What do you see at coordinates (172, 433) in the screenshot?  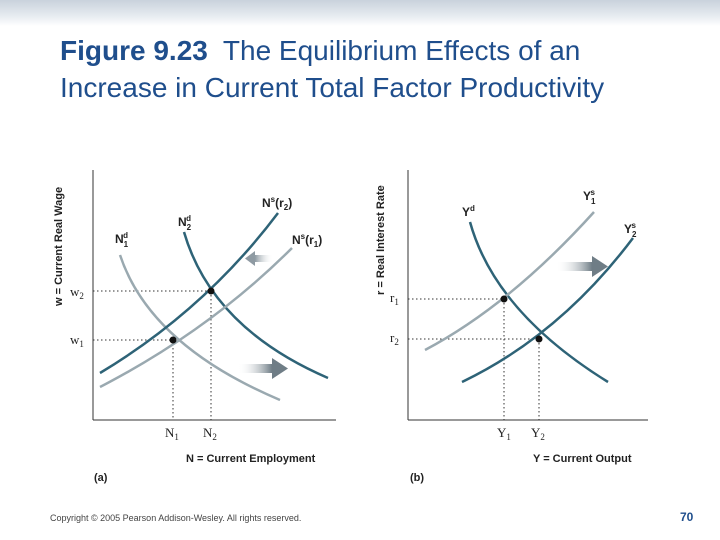 I see `tick-n1: N1` at bounding box center [172, 433].